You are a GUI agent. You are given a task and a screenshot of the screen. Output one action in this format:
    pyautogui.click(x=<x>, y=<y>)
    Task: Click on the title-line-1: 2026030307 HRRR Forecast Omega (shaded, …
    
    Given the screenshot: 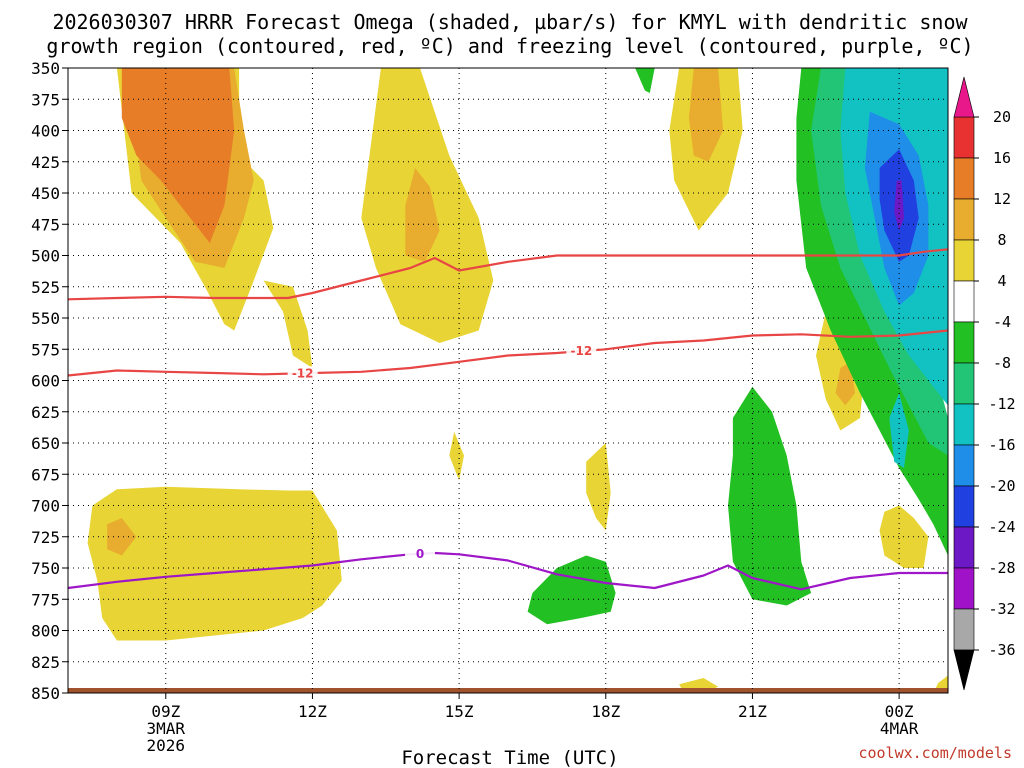 What is the action you would take?
    pyautogui.click(x=510, y=22)
    